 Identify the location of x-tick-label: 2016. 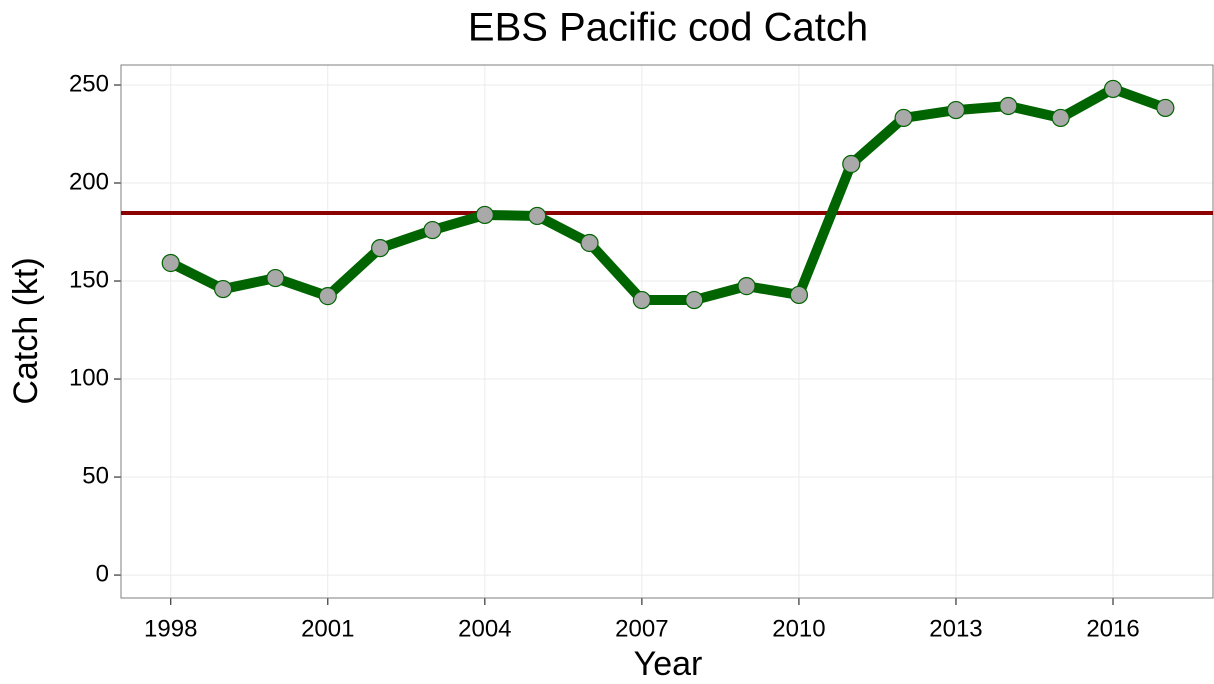
(1112, 628).